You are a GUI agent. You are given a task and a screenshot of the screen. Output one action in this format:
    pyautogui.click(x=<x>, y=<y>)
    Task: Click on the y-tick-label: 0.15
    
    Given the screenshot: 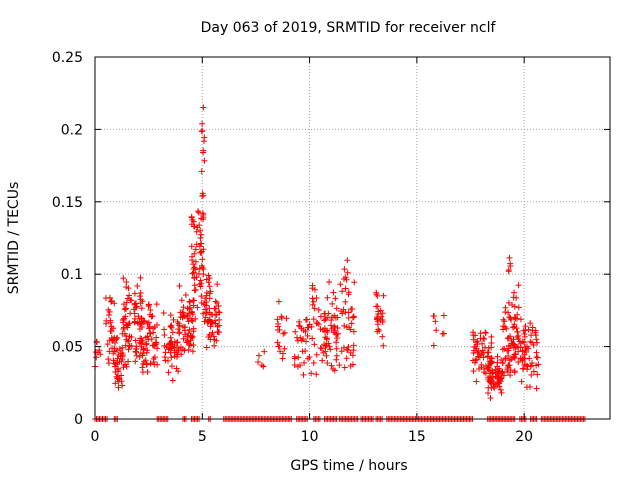 What is the action you would take?
    pyautogui.click(x=67, y=203)
    